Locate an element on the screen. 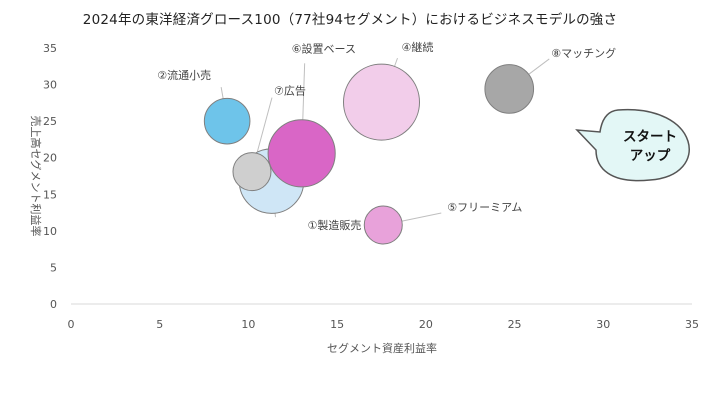  point-label: ⑦広告 is located at coordinates (290, 91).